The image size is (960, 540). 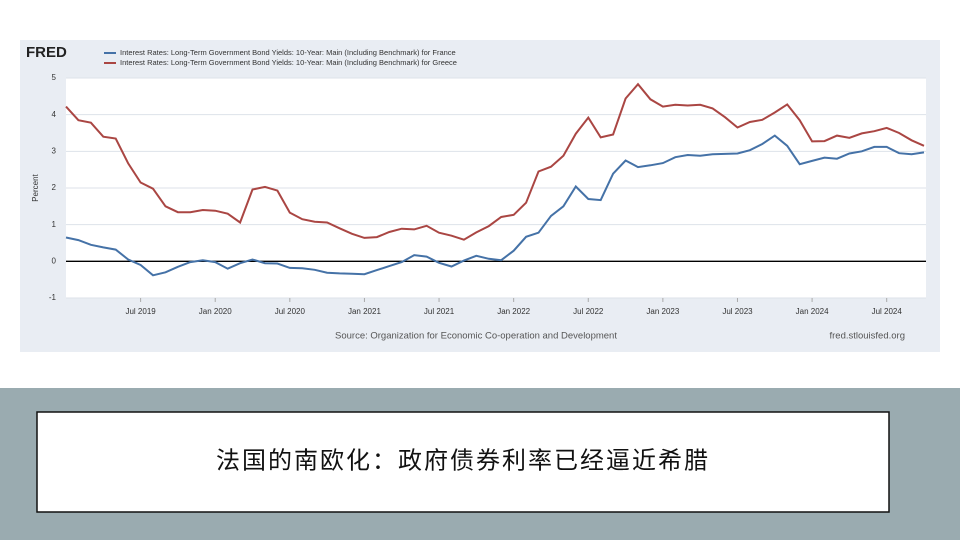 What do you see at coordinates (867, 336) in the screenshot?
I see `site: fred.stlouisfed.org` at bounding box center [867, 336].